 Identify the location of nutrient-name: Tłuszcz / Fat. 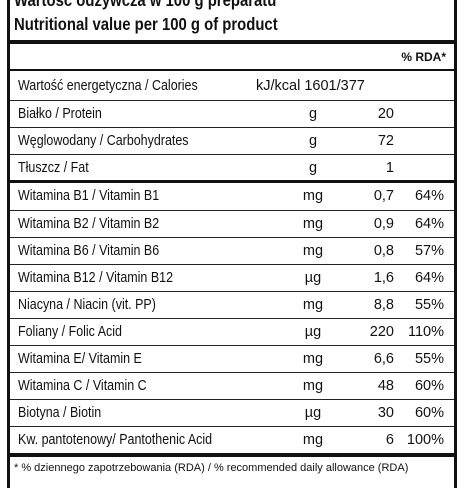
(53, 168).